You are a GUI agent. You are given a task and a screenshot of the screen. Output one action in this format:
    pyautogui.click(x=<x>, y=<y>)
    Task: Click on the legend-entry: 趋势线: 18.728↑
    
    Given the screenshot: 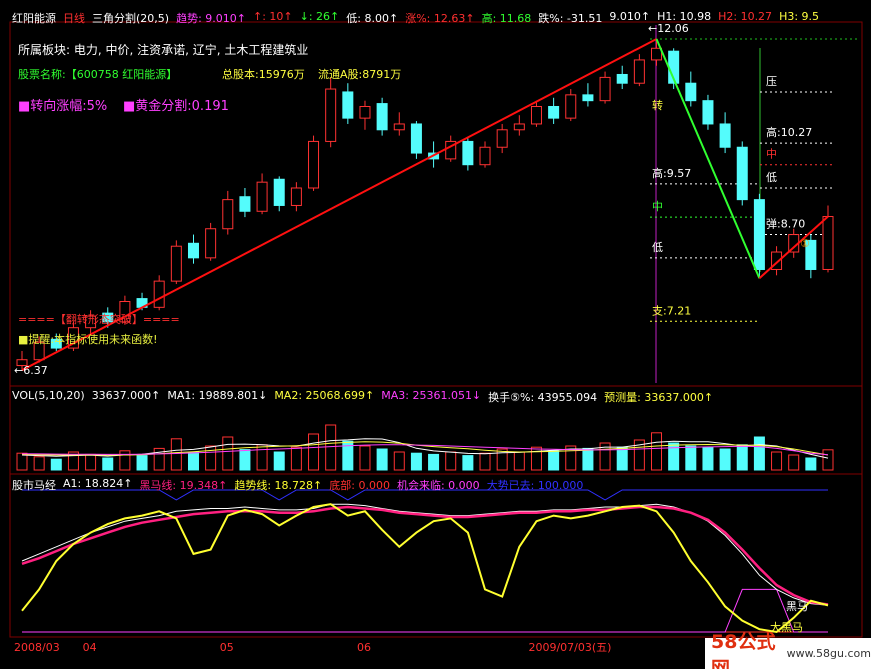 What is the action you would take?
    pyautogui.click(x=278, y=485)
    